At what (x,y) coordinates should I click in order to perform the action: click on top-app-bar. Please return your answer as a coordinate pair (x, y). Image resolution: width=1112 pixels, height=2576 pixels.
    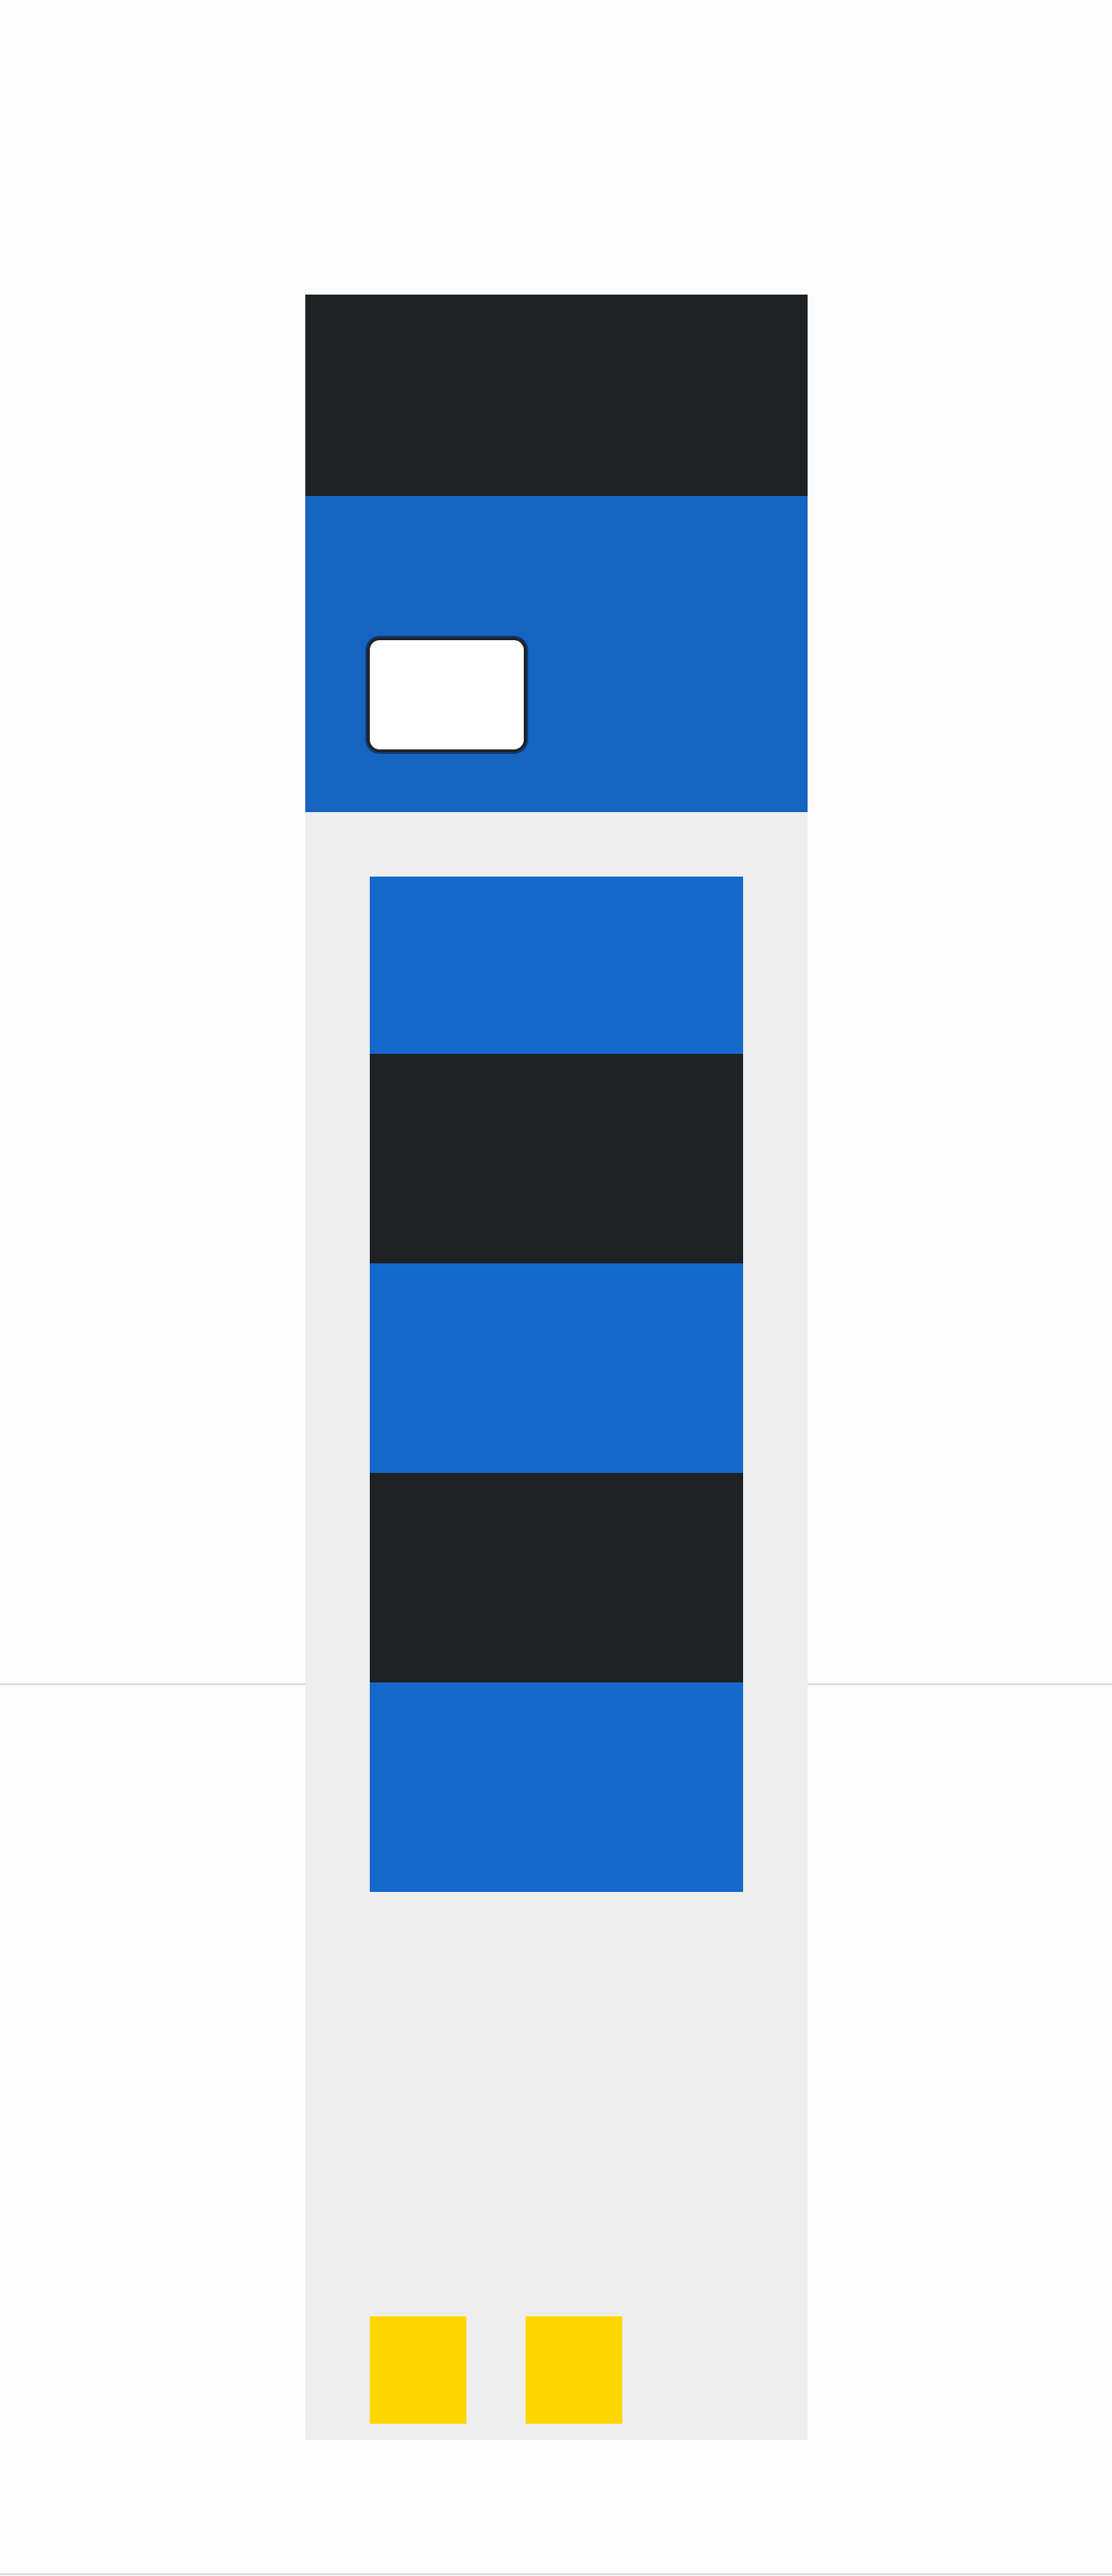
    Looking at the image, I should click on (556, 395).